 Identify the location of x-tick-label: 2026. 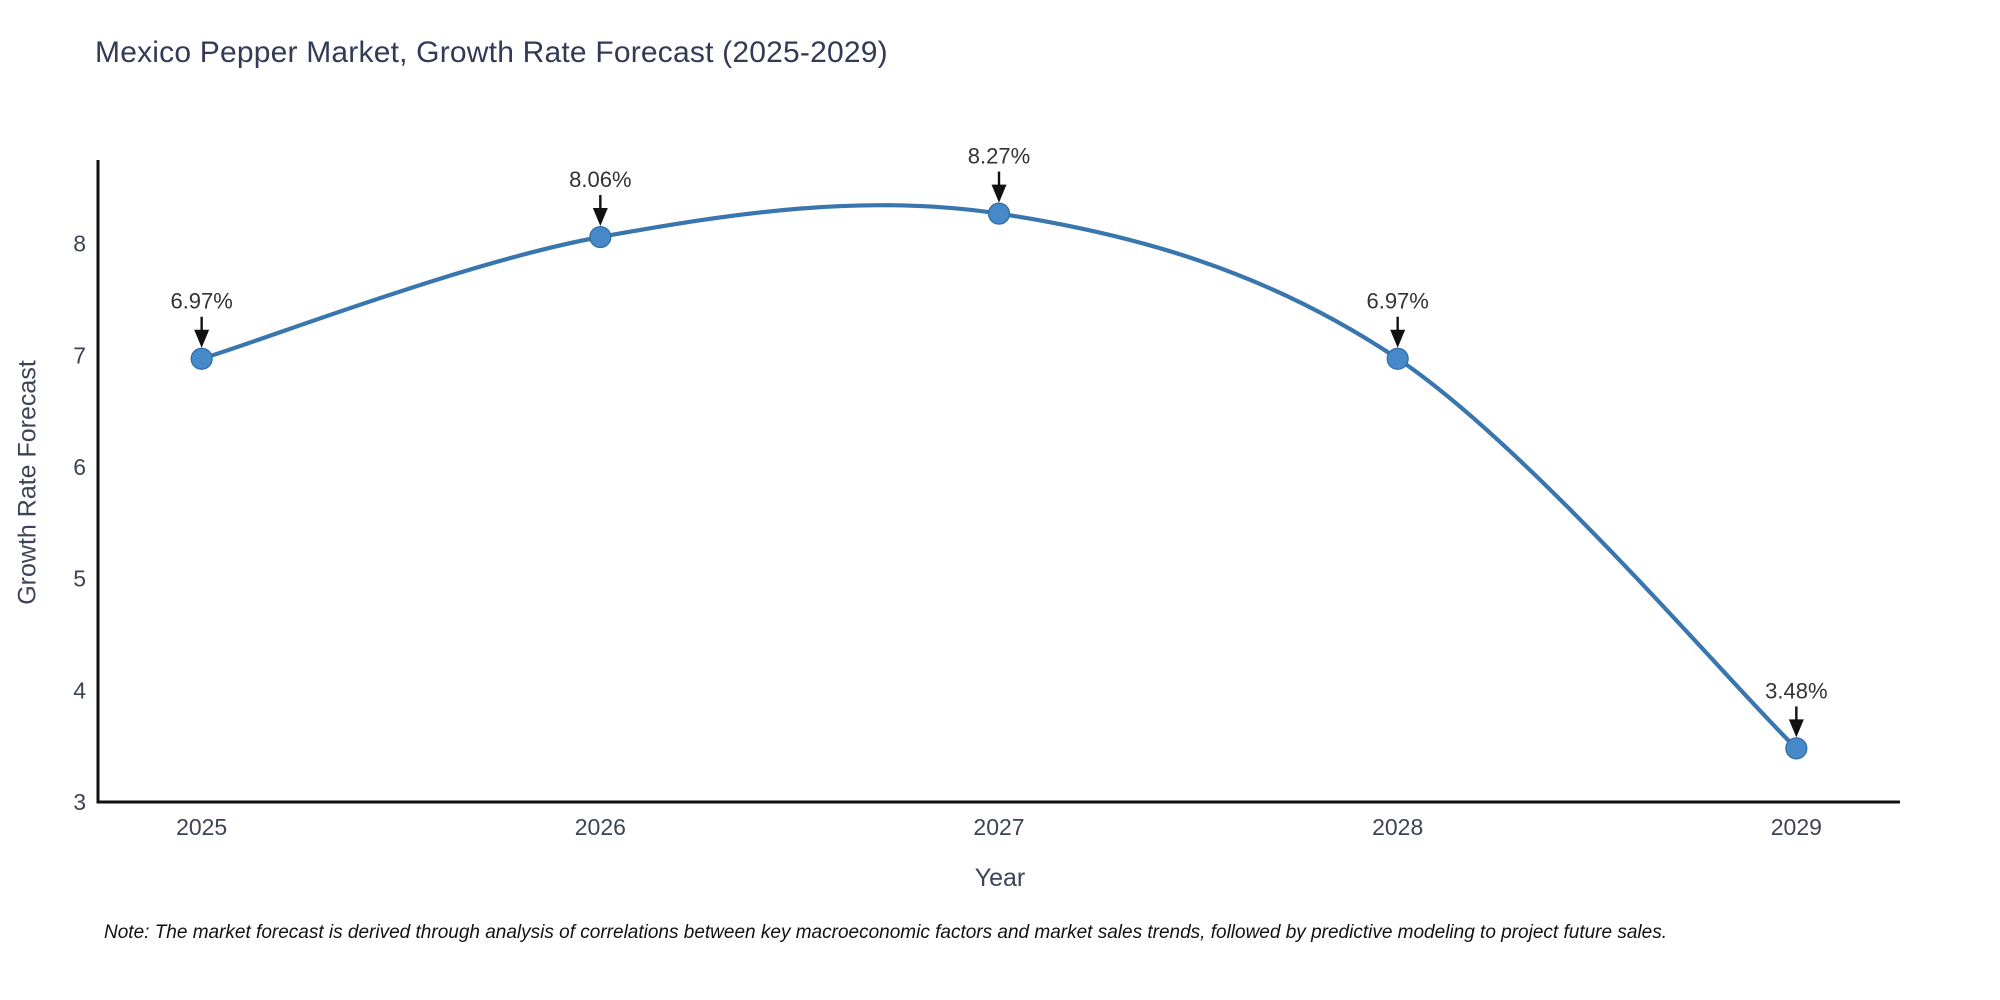
(600, 827).